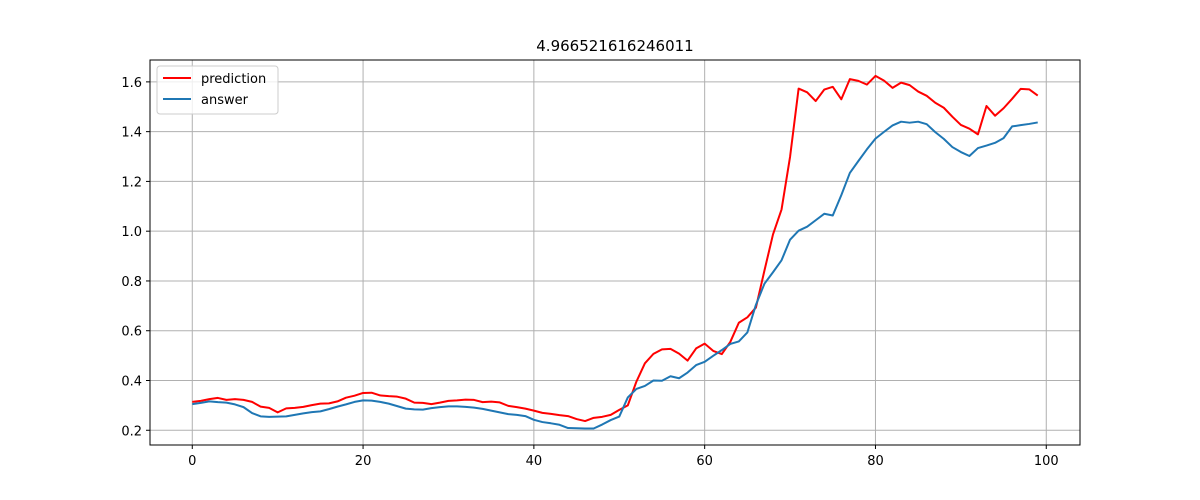 The width and height of the screenshot is (1200, 500). What do you see at coordinates (614, 46) in the screenshot?
I see `chart-title: 4.966521616246011` at bounding box center [614, 46].